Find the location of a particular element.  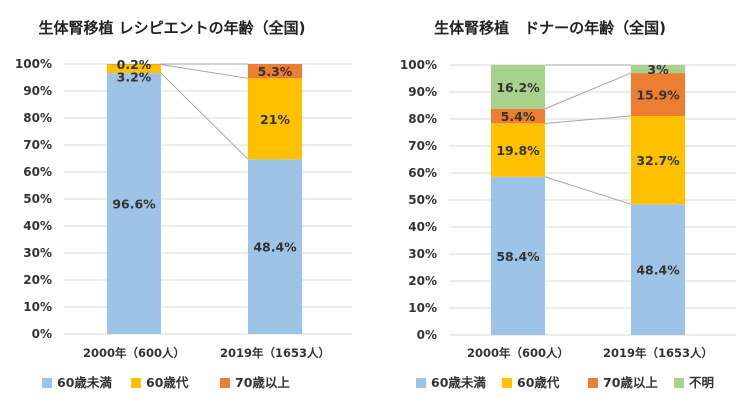

data-label: 96.6% is located at coordinates (134, 204).